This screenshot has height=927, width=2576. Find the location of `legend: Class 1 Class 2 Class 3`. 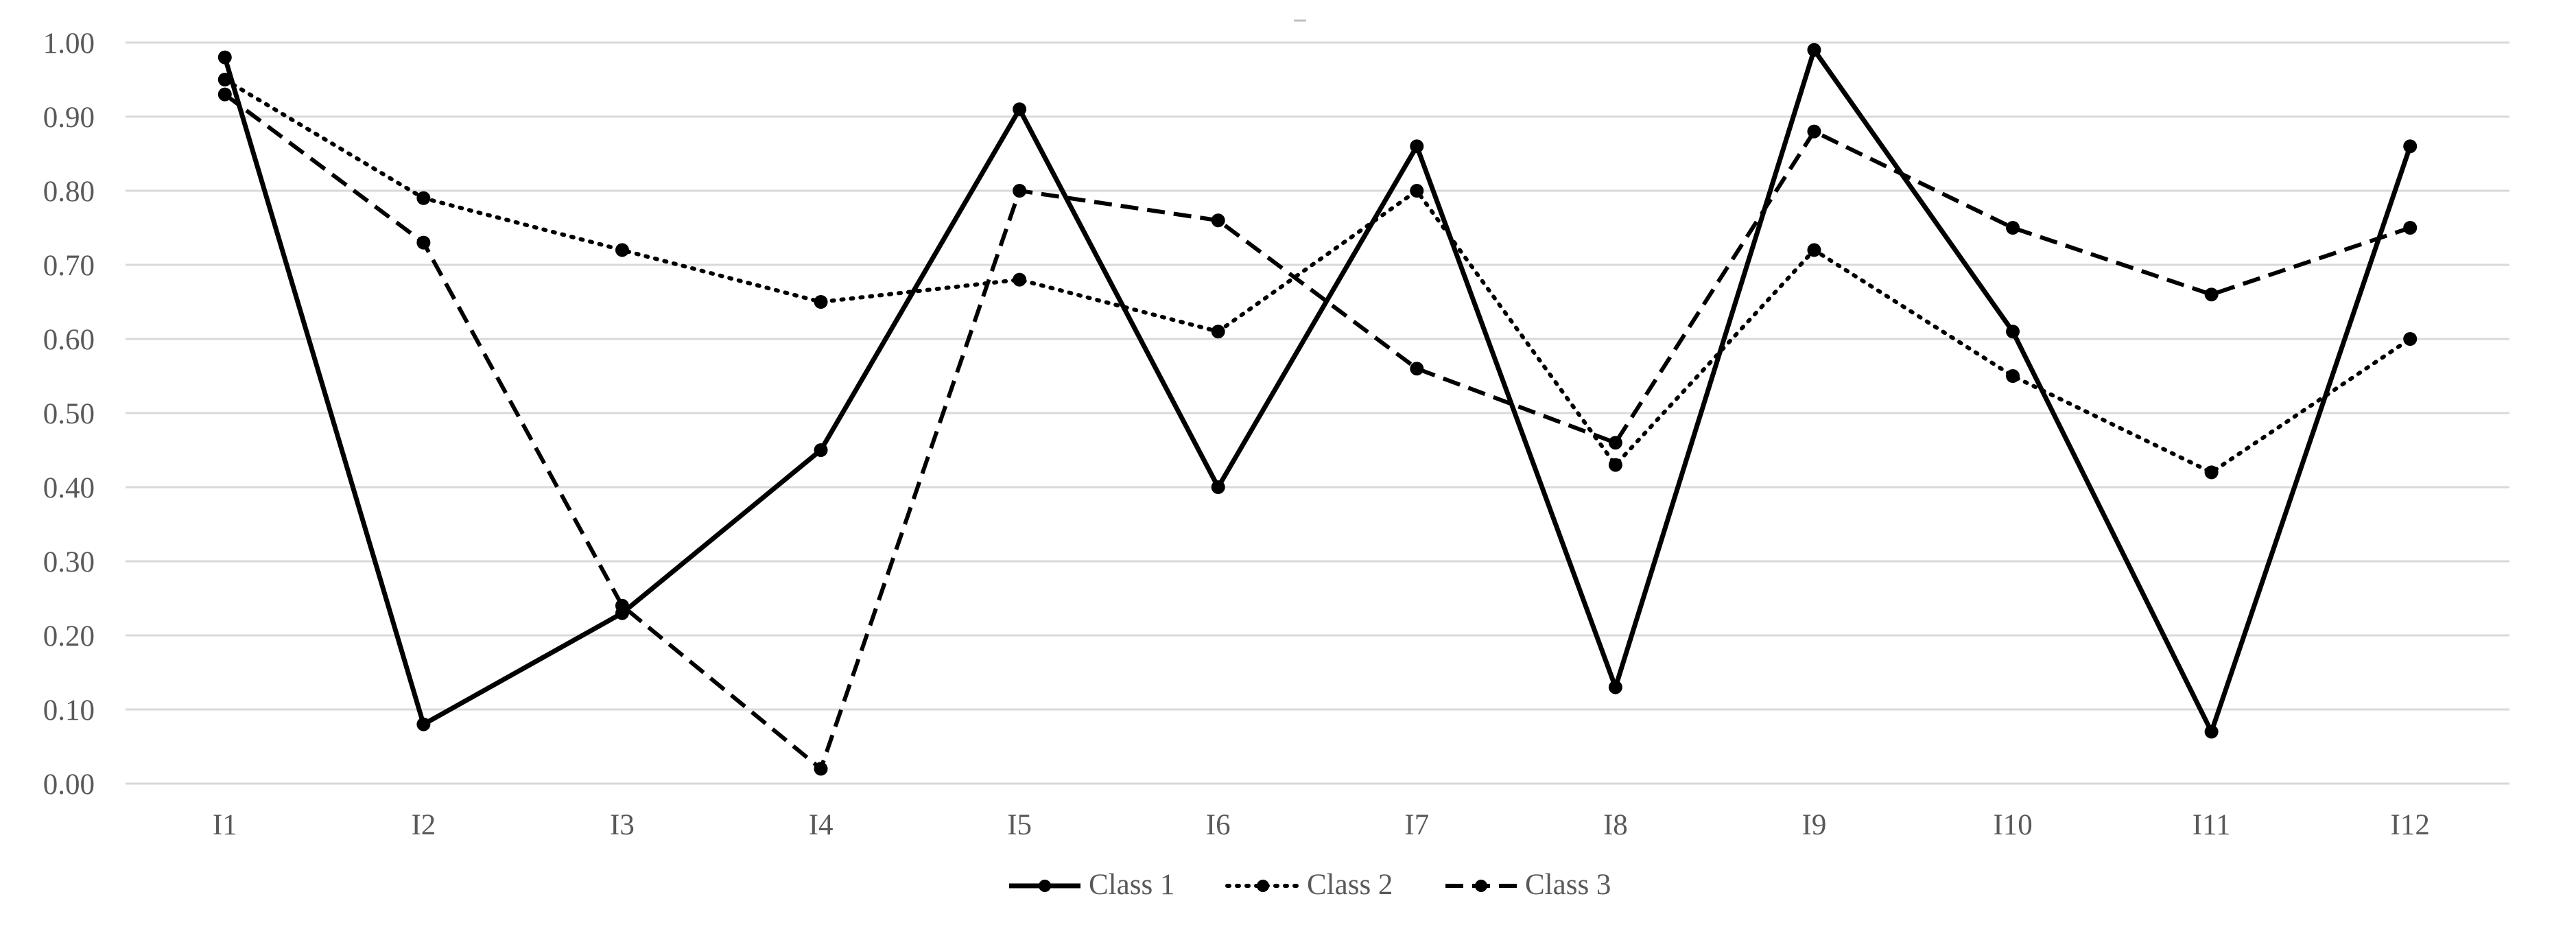

legend: Class 1 Class 2 Class 3 is located at coordinates (1310, 885).